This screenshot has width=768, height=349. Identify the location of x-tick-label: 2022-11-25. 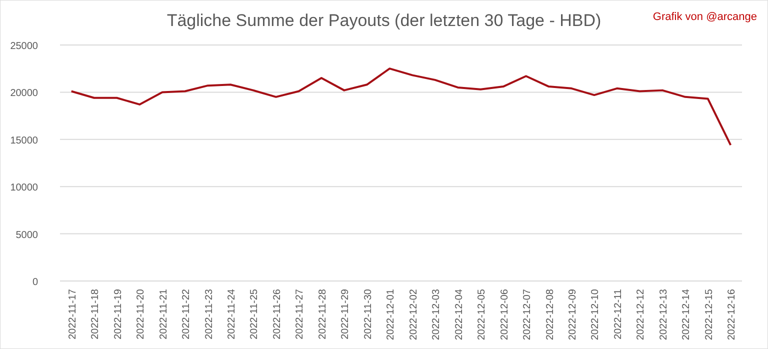
(254, 314).